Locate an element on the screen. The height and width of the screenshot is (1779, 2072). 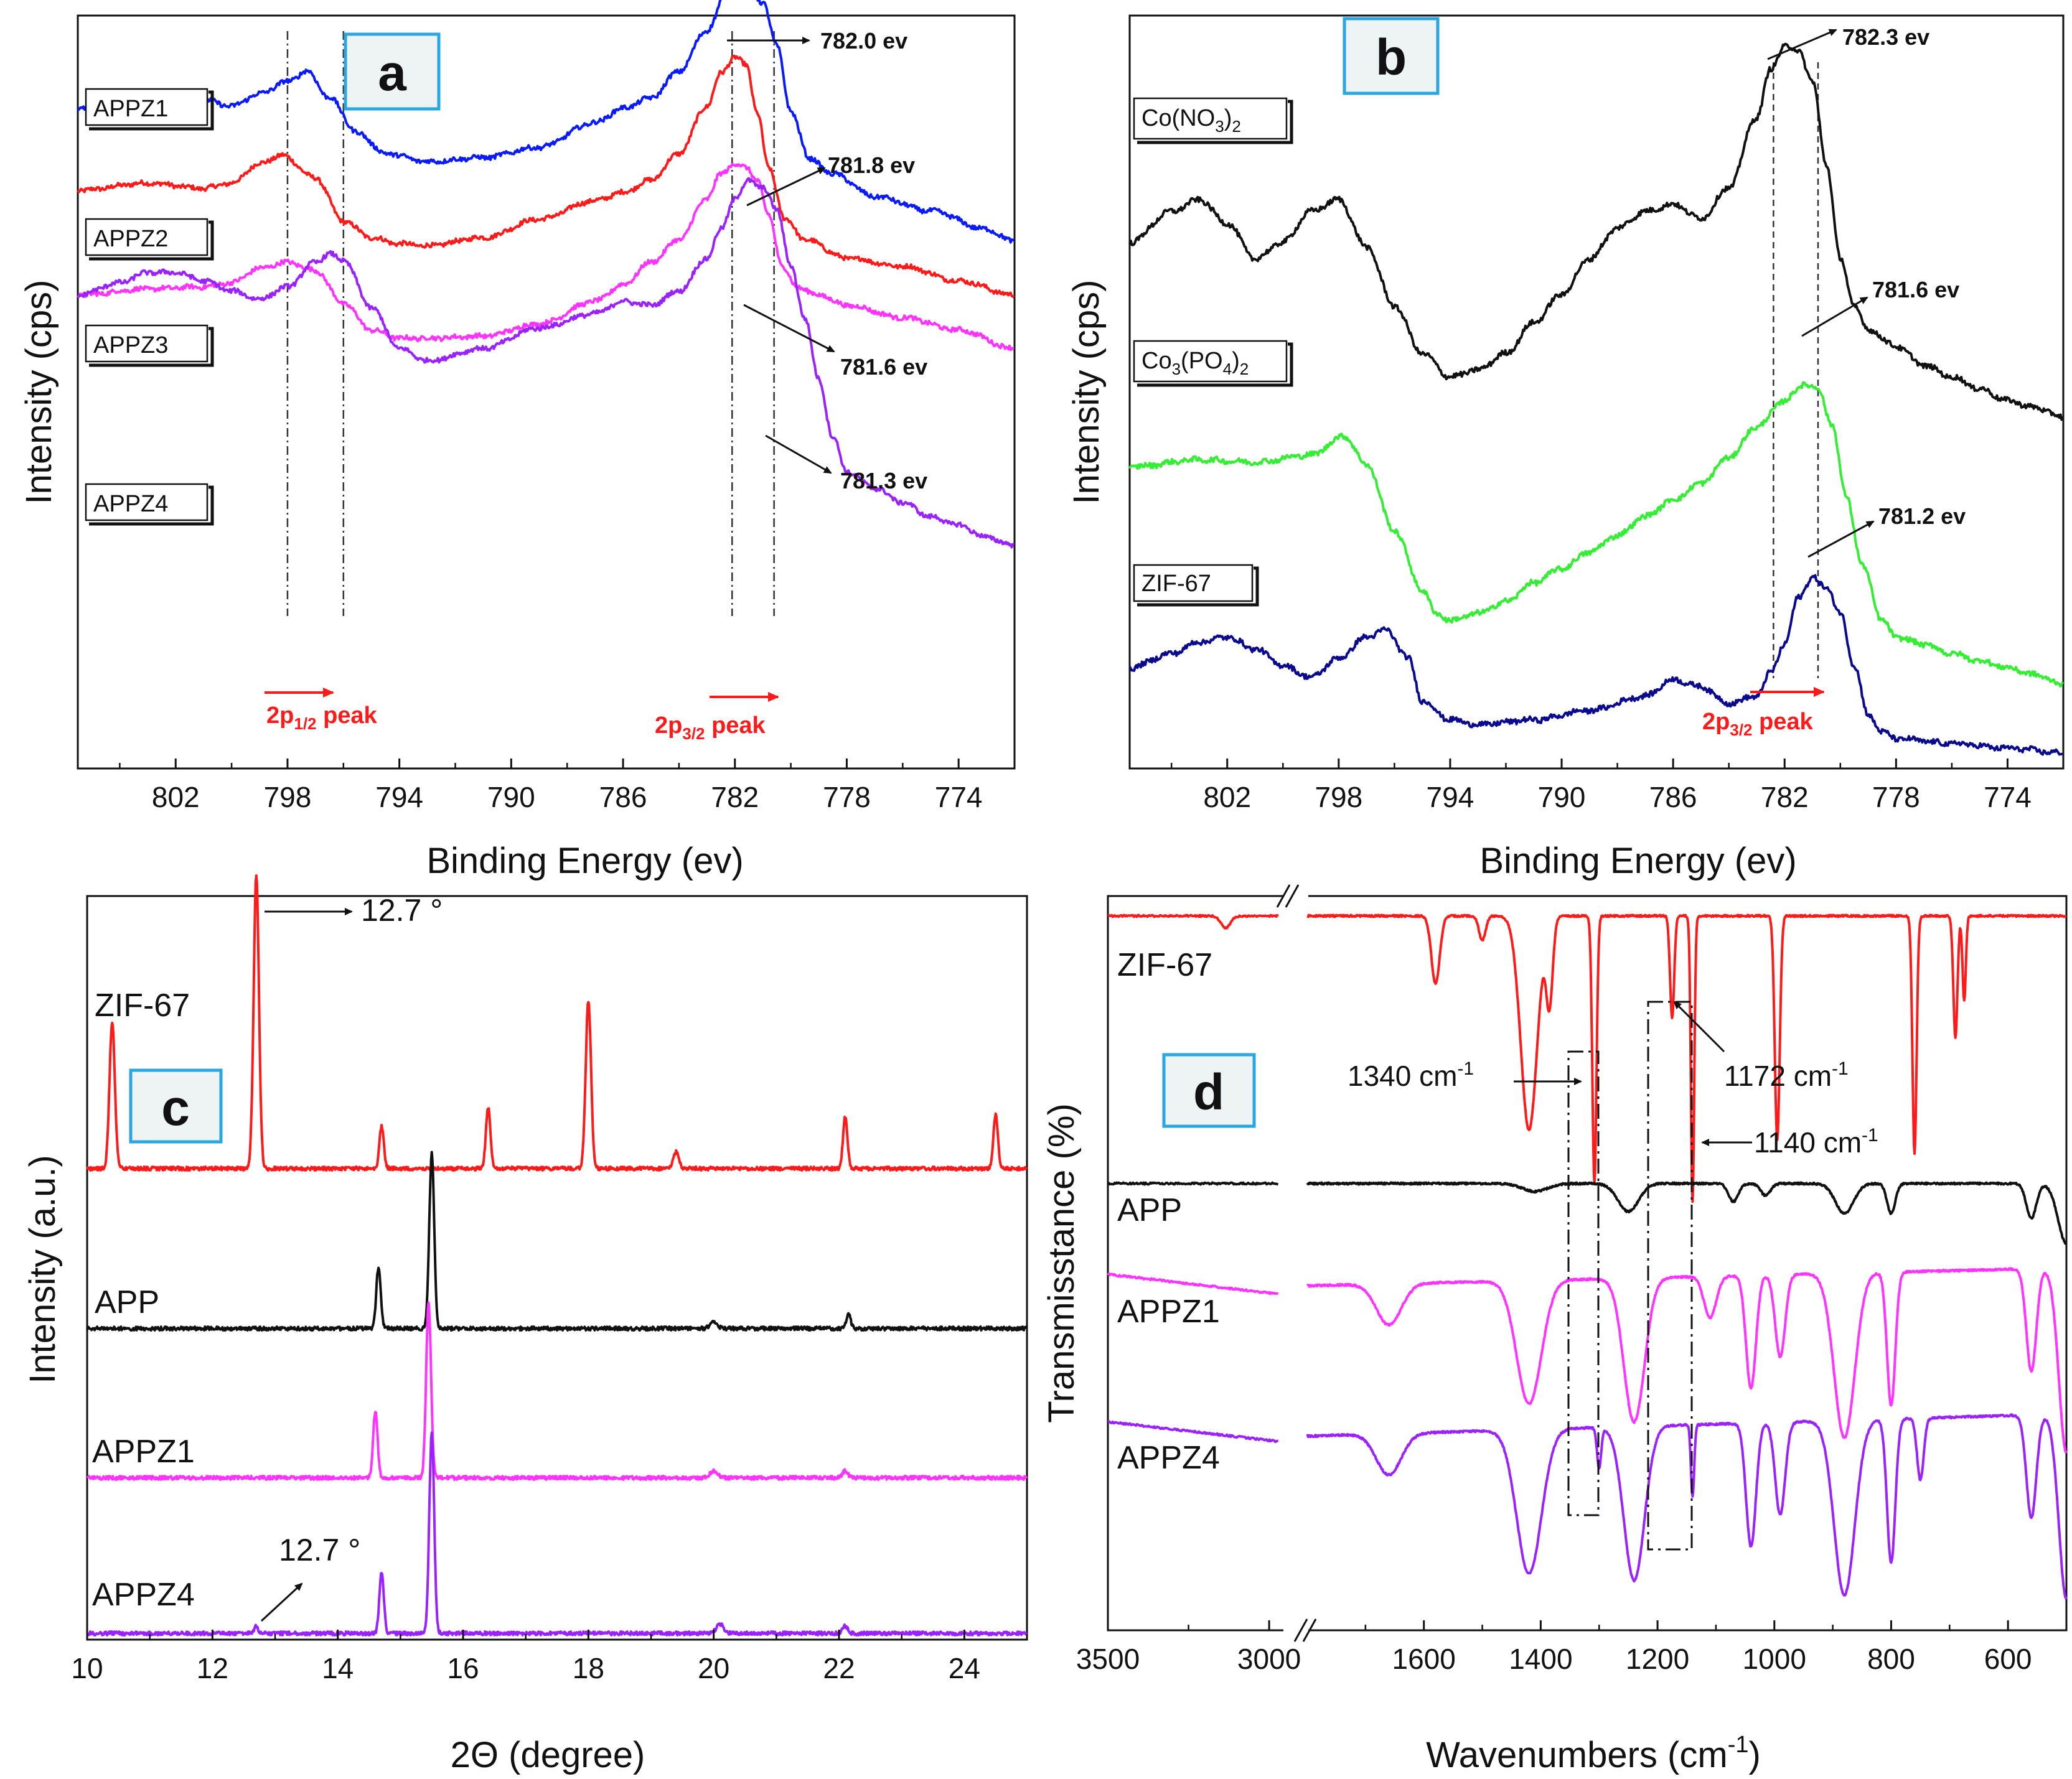
peak-region-label: 2p1/2 peak is located at coordinates (322, 718).